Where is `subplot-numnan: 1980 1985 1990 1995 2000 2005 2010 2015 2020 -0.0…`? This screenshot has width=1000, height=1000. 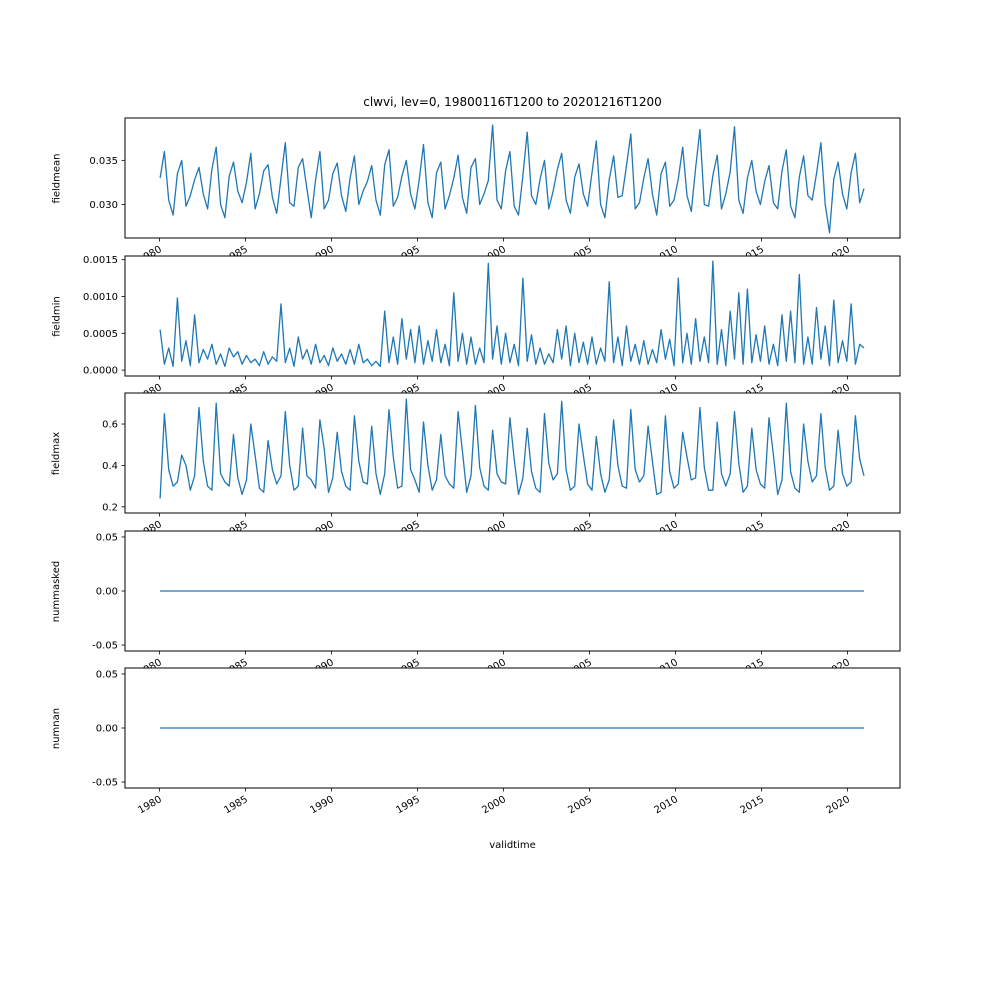
subplot-numnan: 1980 1985 1990 1995 2000 2005 2010 2015 2020 -0.0… is located at coordinates (496, 741).